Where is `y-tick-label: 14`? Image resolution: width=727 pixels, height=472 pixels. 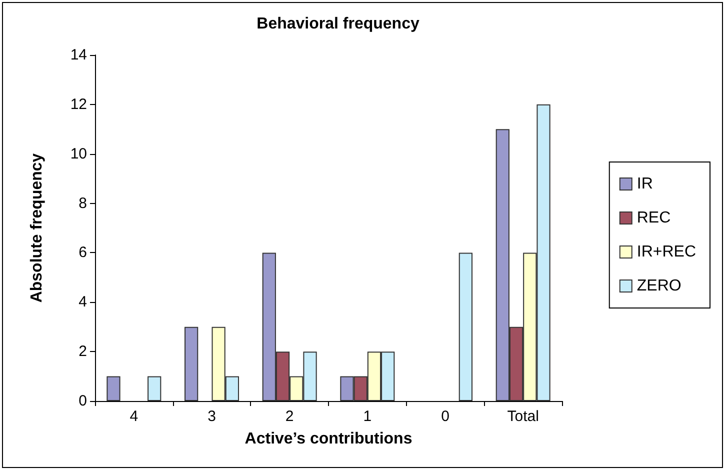 y-tick-label: 14 is located at coordinates (78, 55).